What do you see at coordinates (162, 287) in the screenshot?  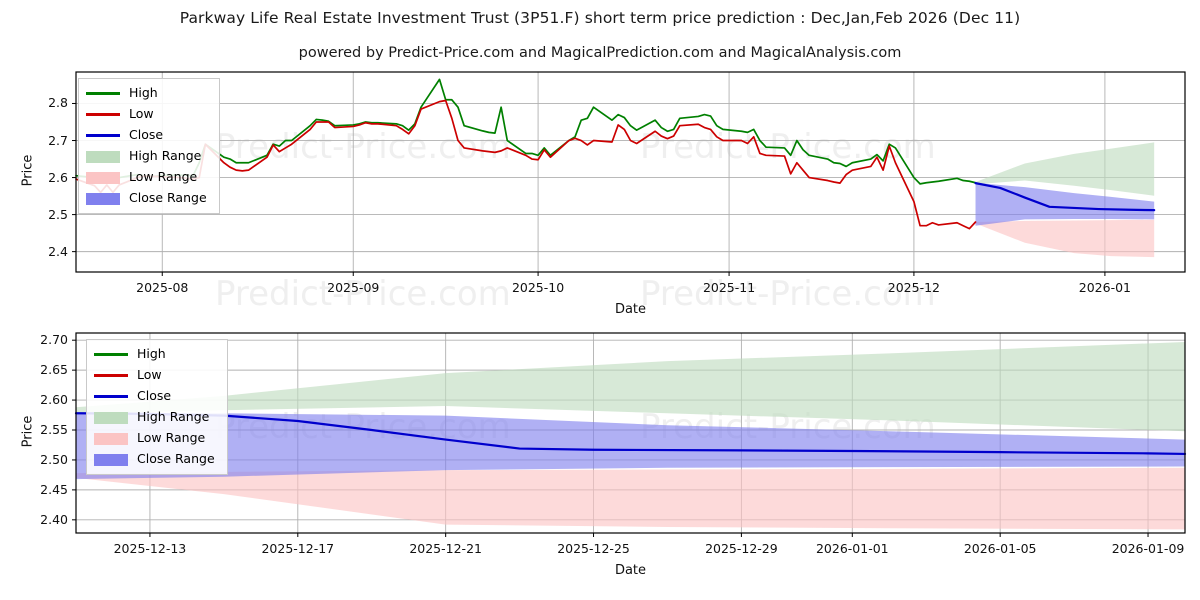 I see `overview-x-tick: 2025-08` at bounding box center [162, 287].